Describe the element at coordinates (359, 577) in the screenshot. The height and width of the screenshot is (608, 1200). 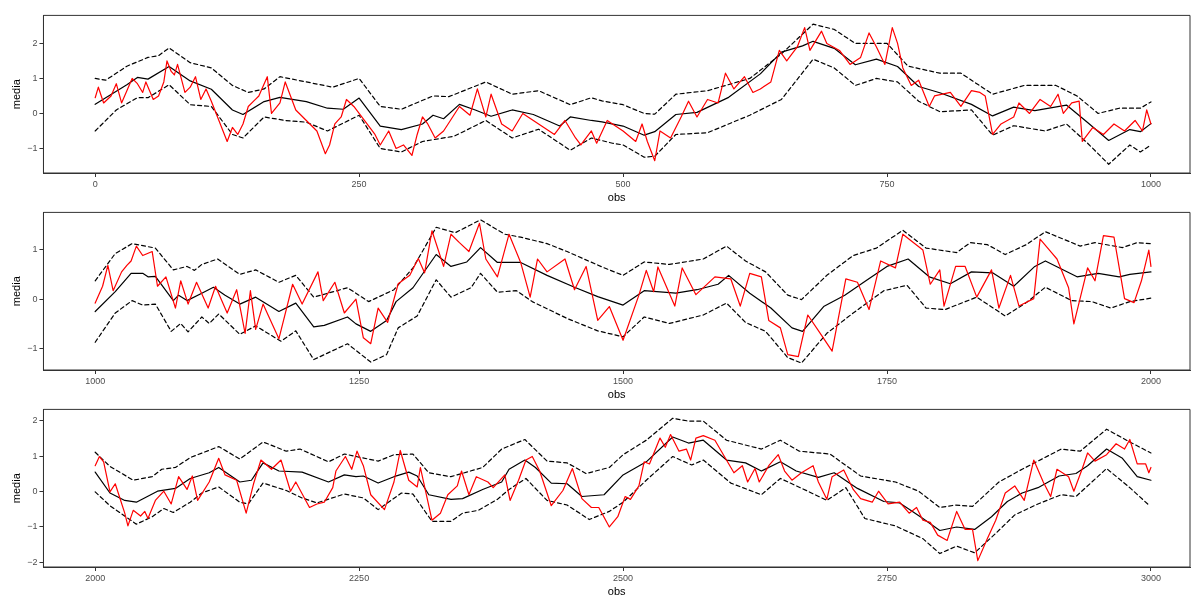
I see `x-tick-label: 2250` at that location.